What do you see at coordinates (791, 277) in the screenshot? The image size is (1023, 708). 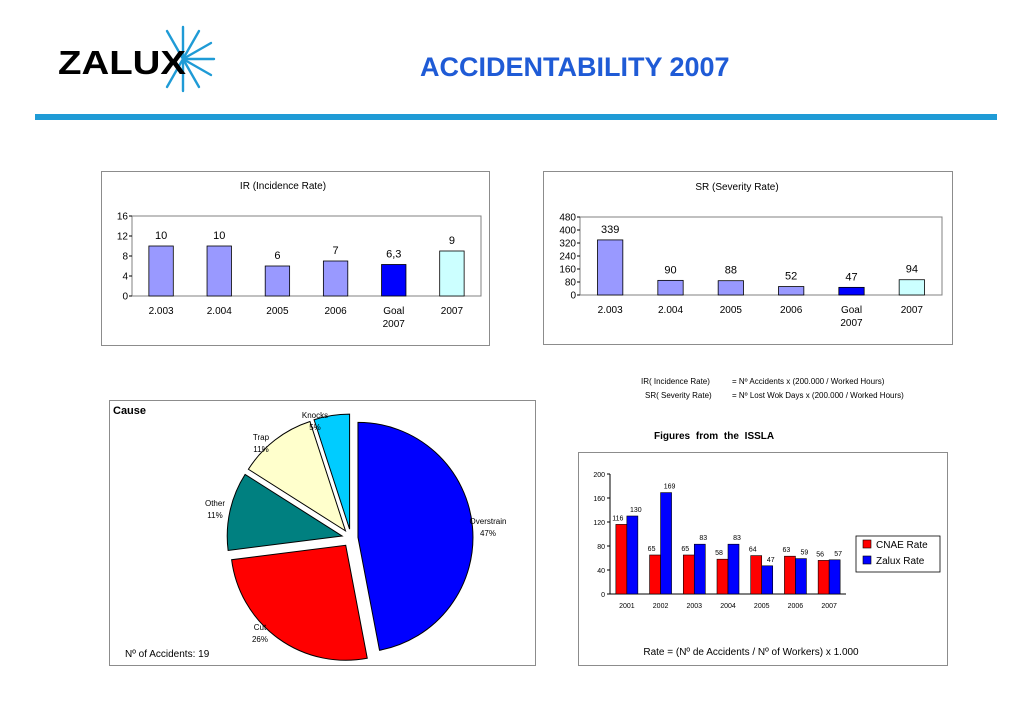 I see `sr-data-label: 52` at bounding box center [791, 277].